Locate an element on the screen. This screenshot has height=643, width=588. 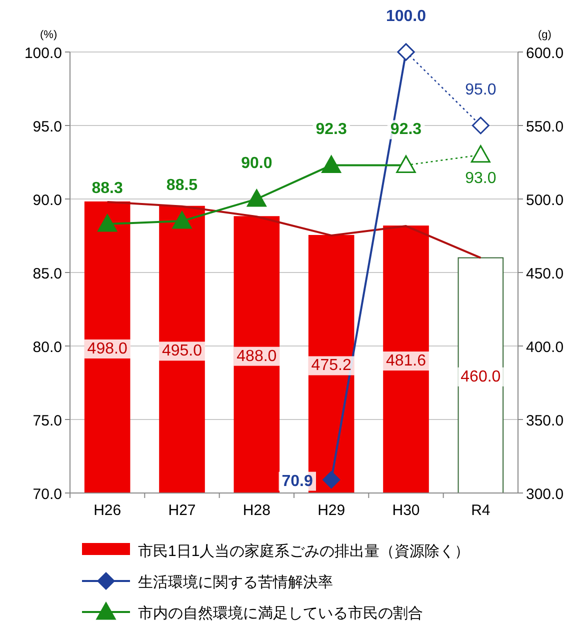
data-label: 488.0 is located at coordinates (256, 356).